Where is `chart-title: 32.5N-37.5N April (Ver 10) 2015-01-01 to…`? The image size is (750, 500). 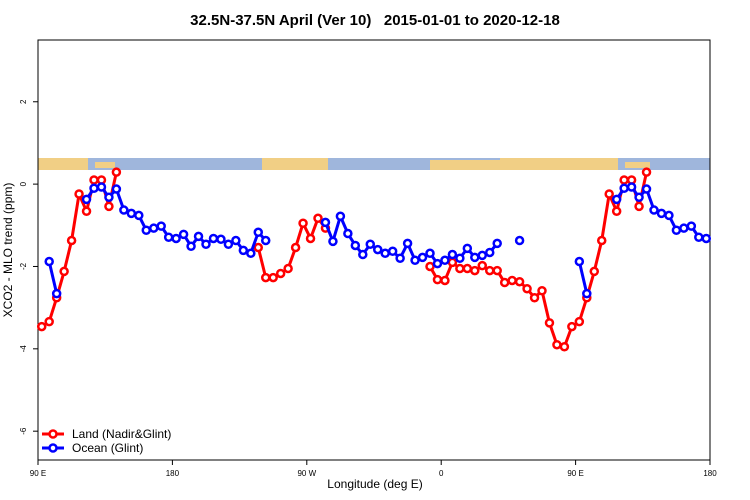 chart-title: 32.5N-37.5N April (Ver 10) 2015-01-01 to… is located at coordinates (375, 20).